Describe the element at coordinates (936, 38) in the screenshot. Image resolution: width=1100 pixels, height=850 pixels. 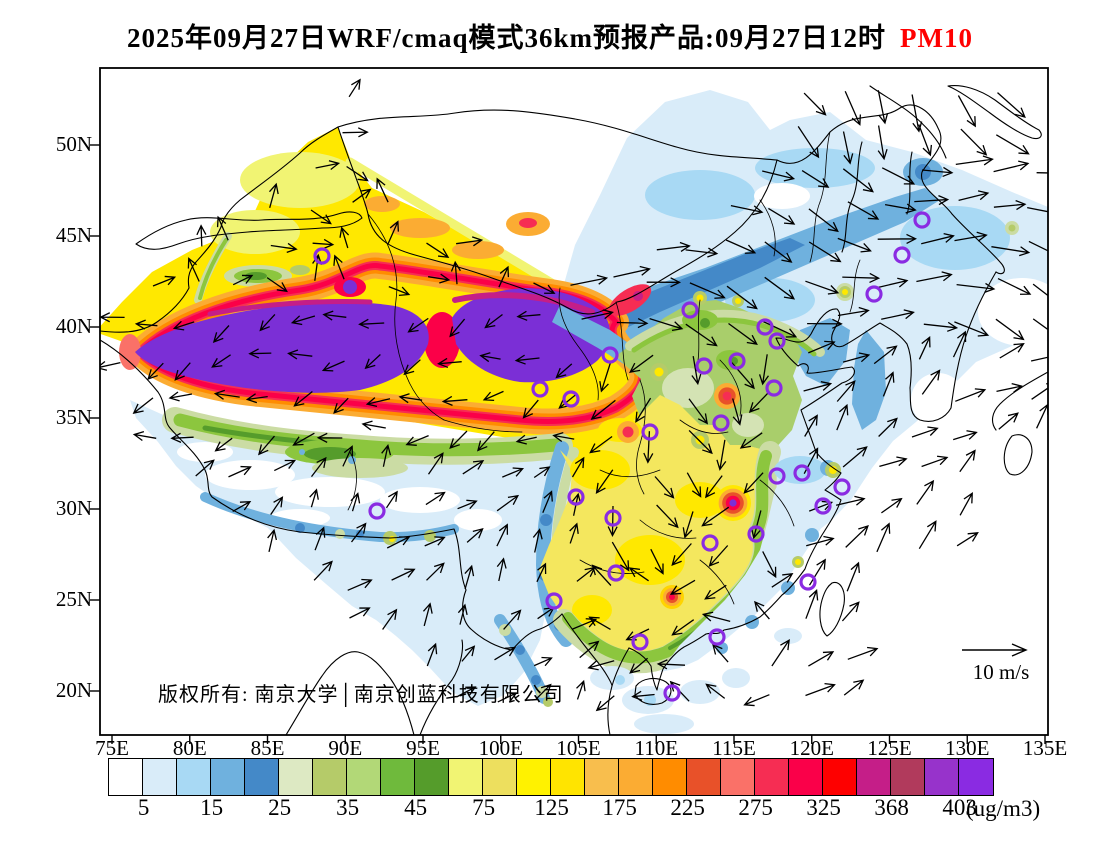
I see `pollutant-label: PM10` at that location.